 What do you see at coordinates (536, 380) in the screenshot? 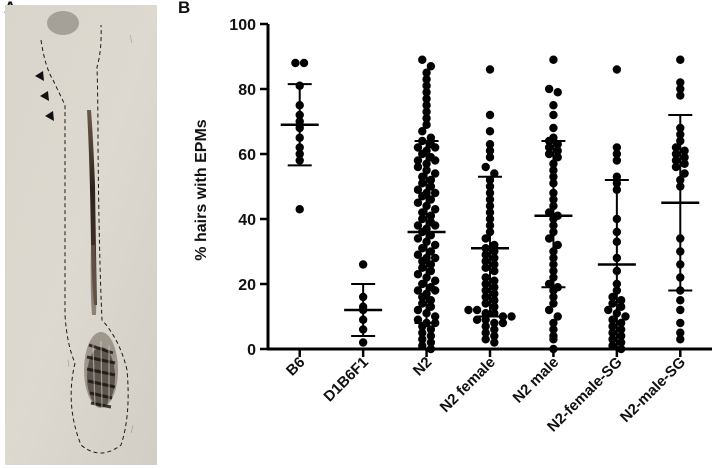
I see `x-category-label: N2 male` at bounding box center [536, 380].